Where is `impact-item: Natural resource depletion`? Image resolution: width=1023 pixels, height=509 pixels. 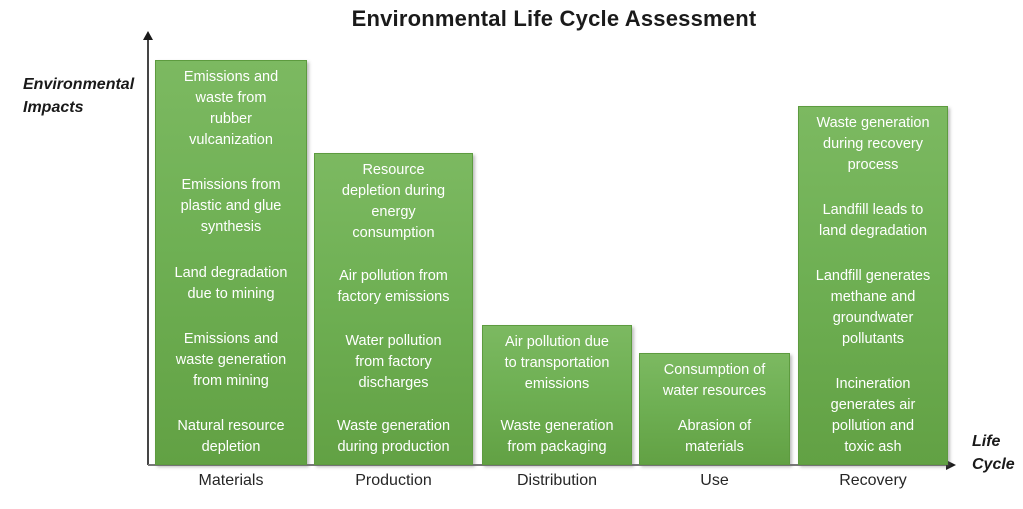 impact-item: Natural resource depletion is located at coordinates (231, 436).